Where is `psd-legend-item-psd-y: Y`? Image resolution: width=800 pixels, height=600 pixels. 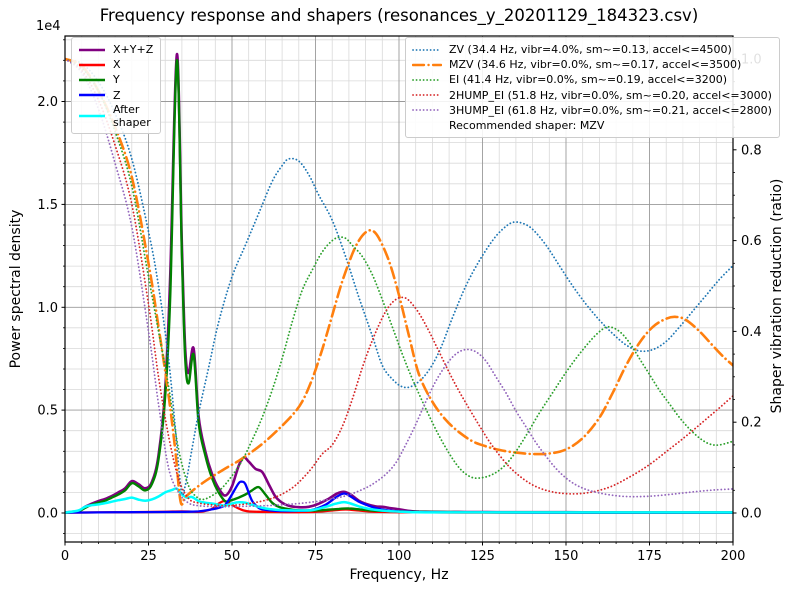 psd-legend-item-psd-y: Y is located at coordinates (115, 79).